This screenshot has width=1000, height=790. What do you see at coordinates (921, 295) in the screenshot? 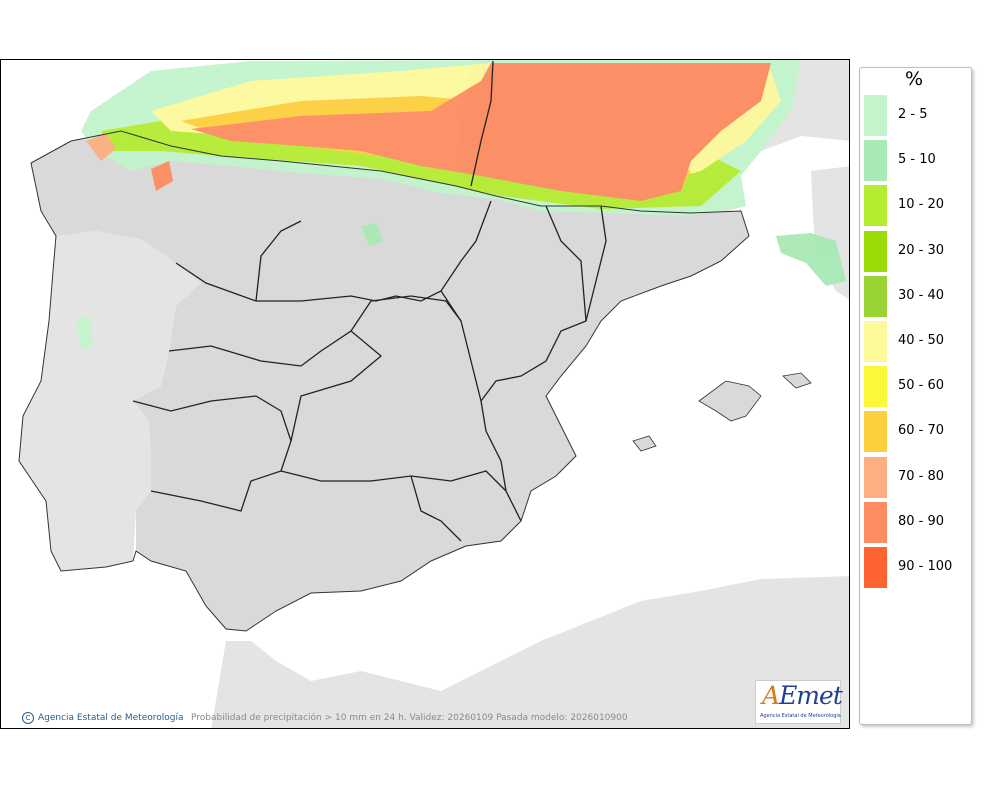
I see `legend-label: 30 - 40` at bounding box center [921, 295].